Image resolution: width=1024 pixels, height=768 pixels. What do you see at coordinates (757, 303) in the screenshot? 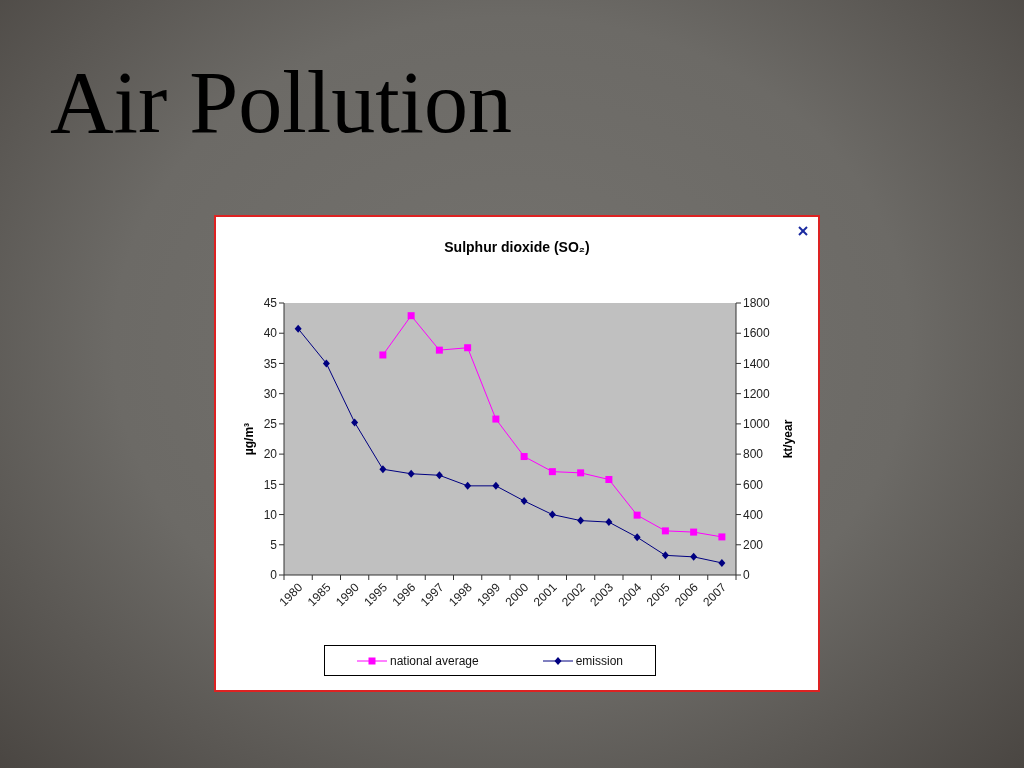
I see `y2-tick-label: 1800` at bounding box center [757, 303].